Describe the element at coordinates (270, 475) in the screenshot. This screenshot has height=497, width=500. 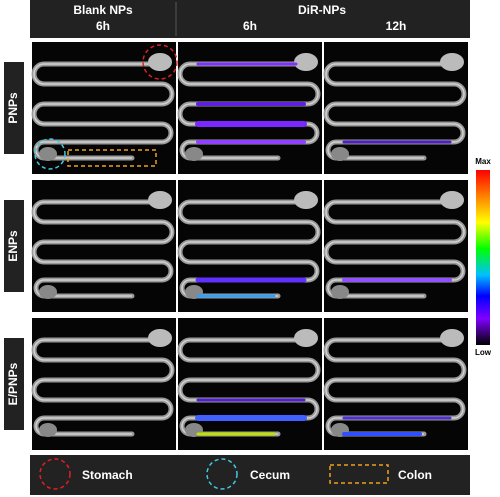
I see `legend-label: Cecum` at that location.